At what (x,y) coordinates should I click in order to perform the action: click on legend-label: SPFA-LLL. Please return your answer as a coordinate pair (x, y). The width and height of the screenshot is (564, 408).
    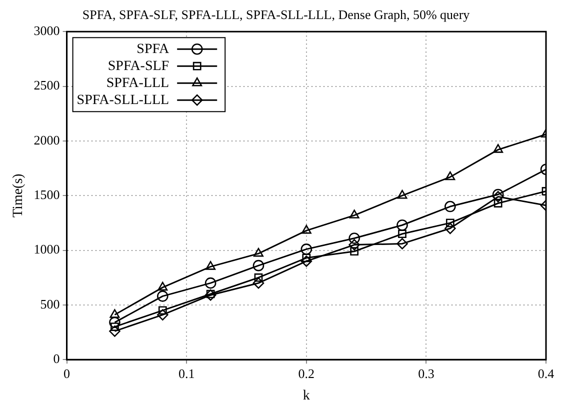
    Looking at the image, I should click on (138, 83).